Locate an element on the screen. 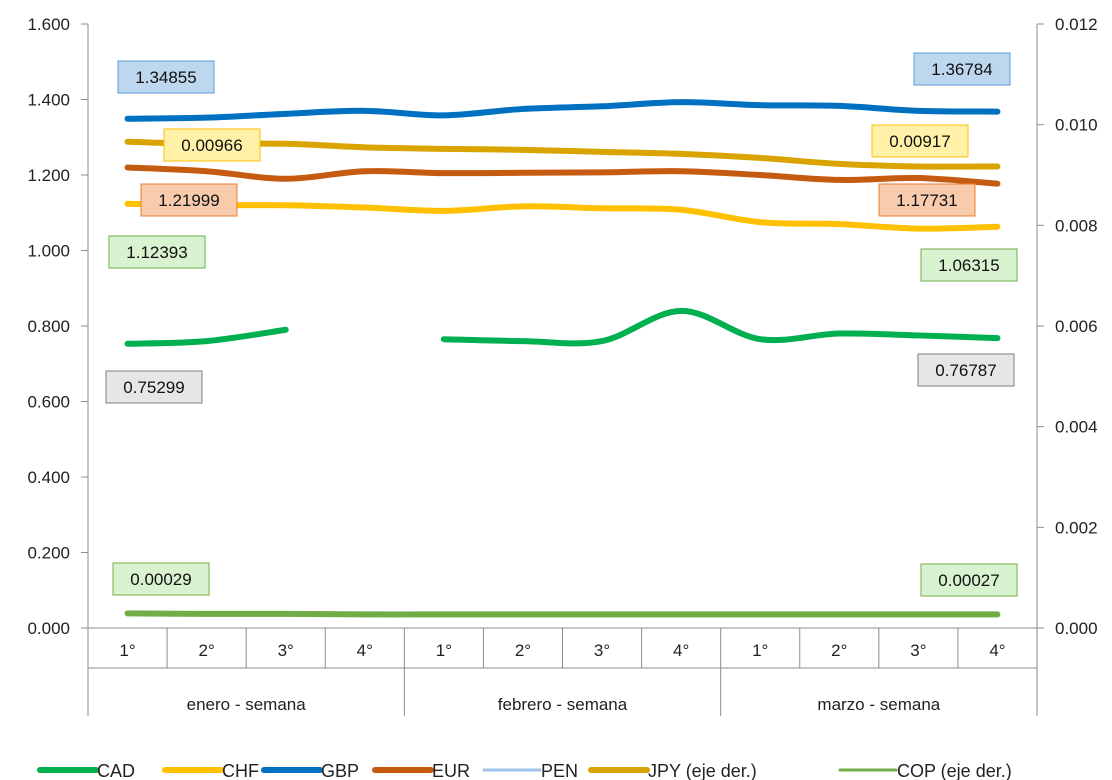 Image resolution: width=1112 pixels, height=780 pixels. legend-label-chf: CHF is located at coordinates (240, 770).